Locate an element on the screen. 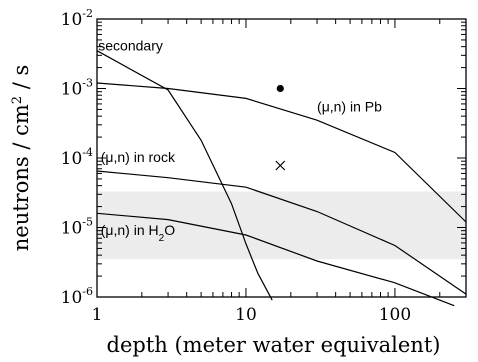  y-tick-label-3: 10⁻³ is located at coordinates (77, 88).